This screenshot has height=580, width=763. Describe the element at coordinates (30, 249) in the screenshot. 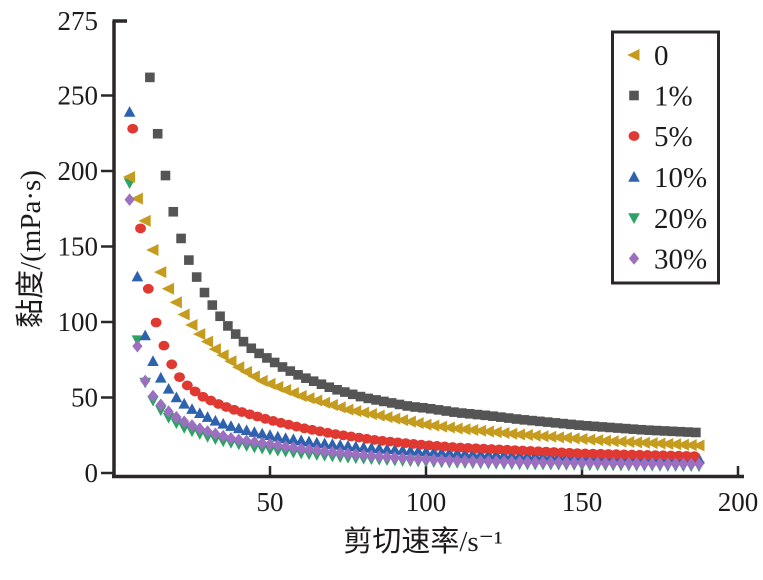

I see `y-axis-title: 黏度/(mPa·s)` at that location.